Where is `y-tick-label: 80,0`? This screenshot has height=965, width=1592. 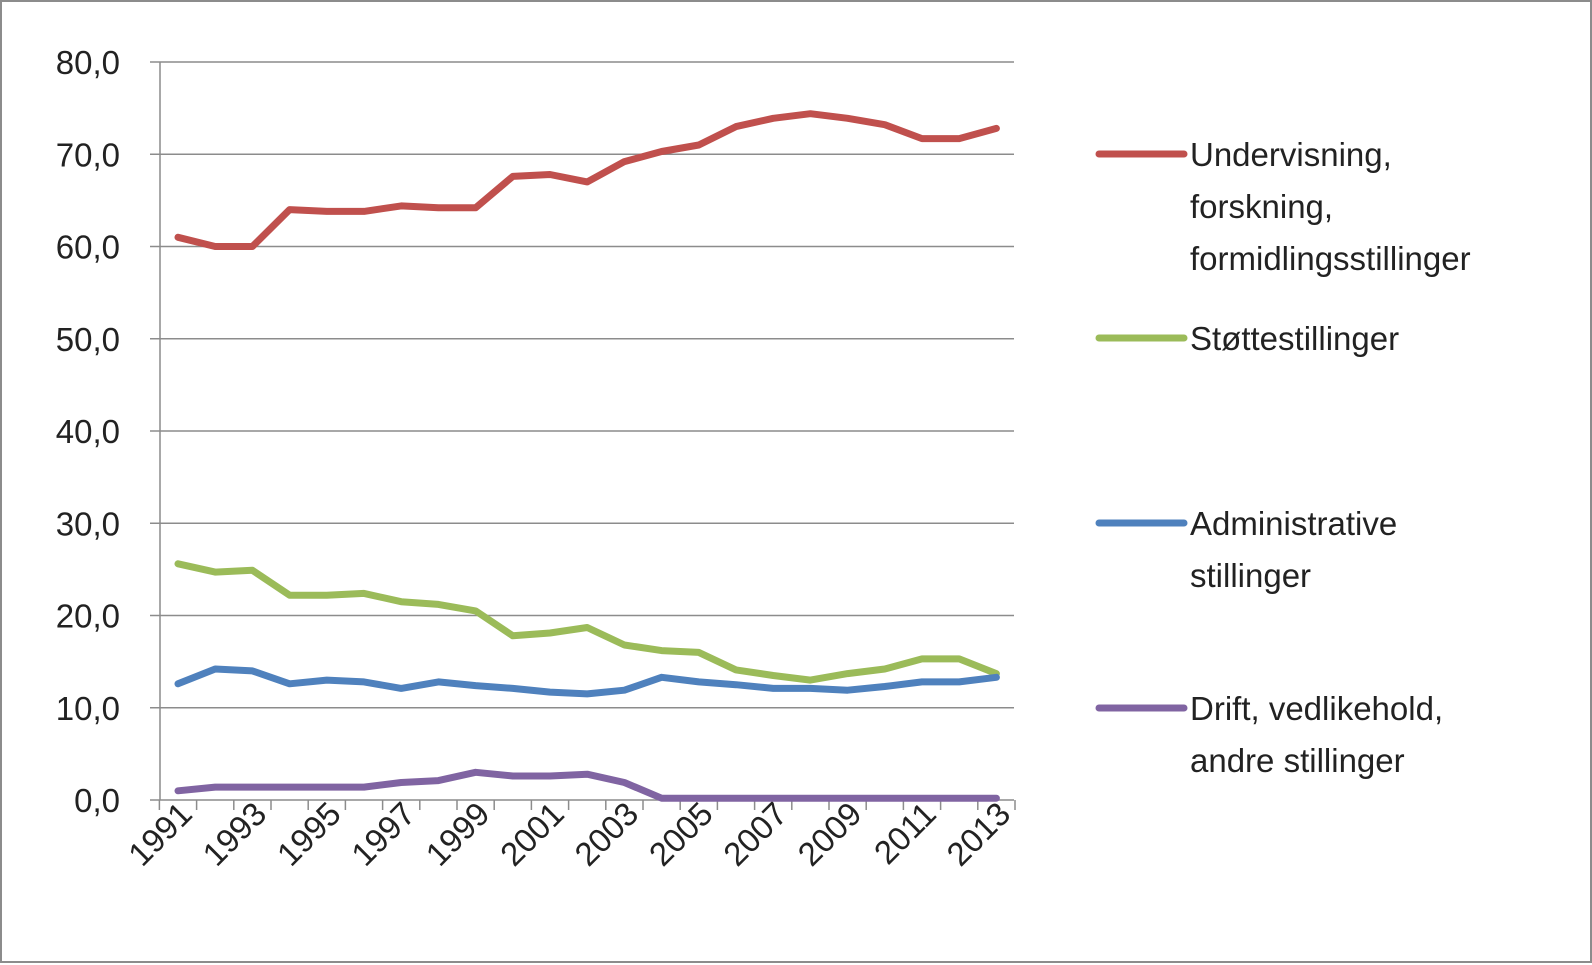
y-tick-label: 80,0 is located at coordinates (88, 62).